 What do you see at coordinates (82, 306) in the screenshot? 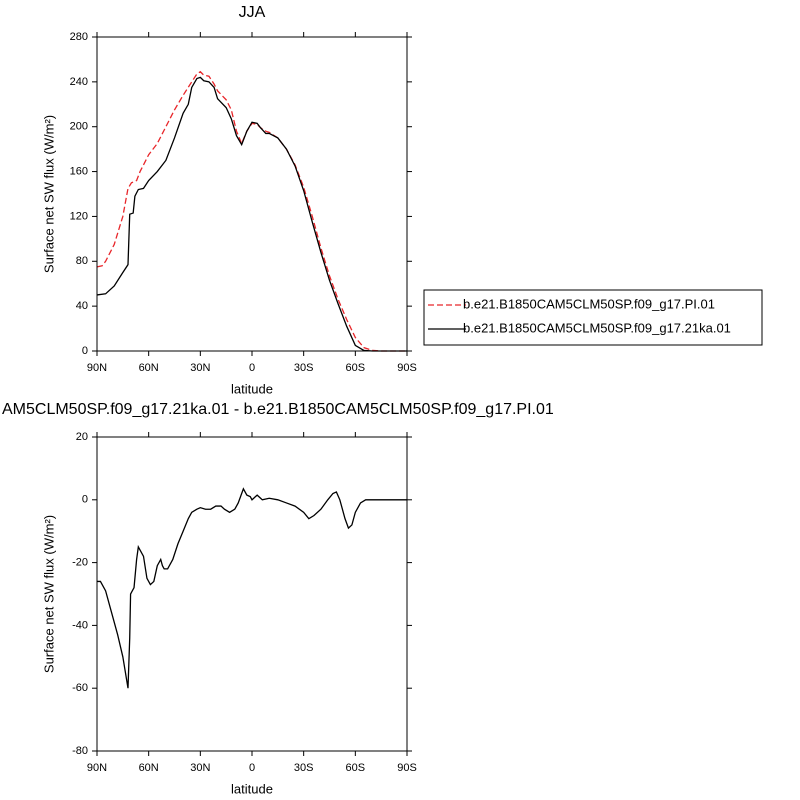
I see `y-tick-label: 40` at bounding box center [82, 306].